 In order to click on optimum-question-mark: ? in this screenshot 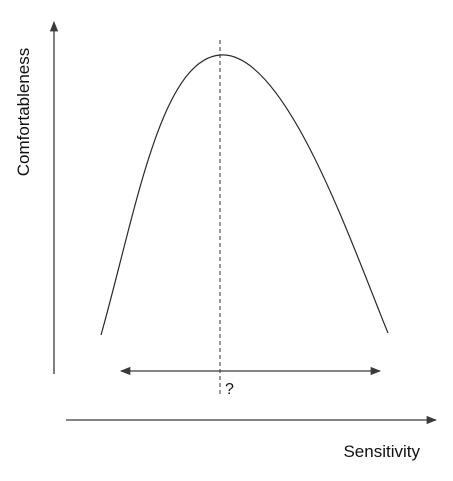, I will do `click(229, 389)`.